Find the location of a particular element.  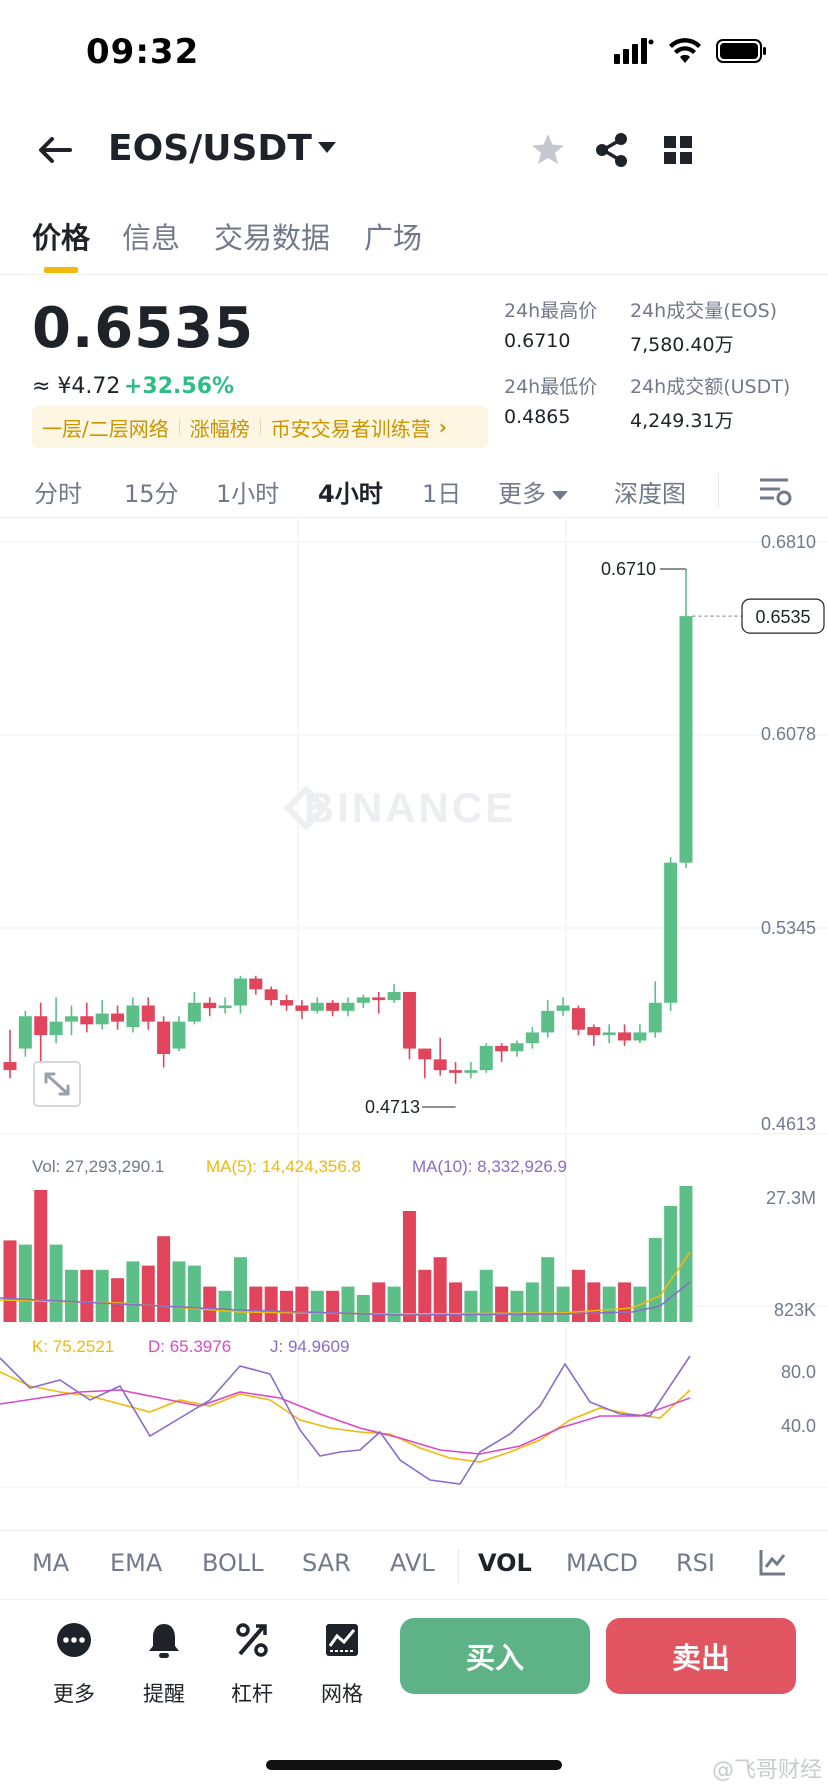

pair-title: EOS/USDT is located at coordinates (210, 148).